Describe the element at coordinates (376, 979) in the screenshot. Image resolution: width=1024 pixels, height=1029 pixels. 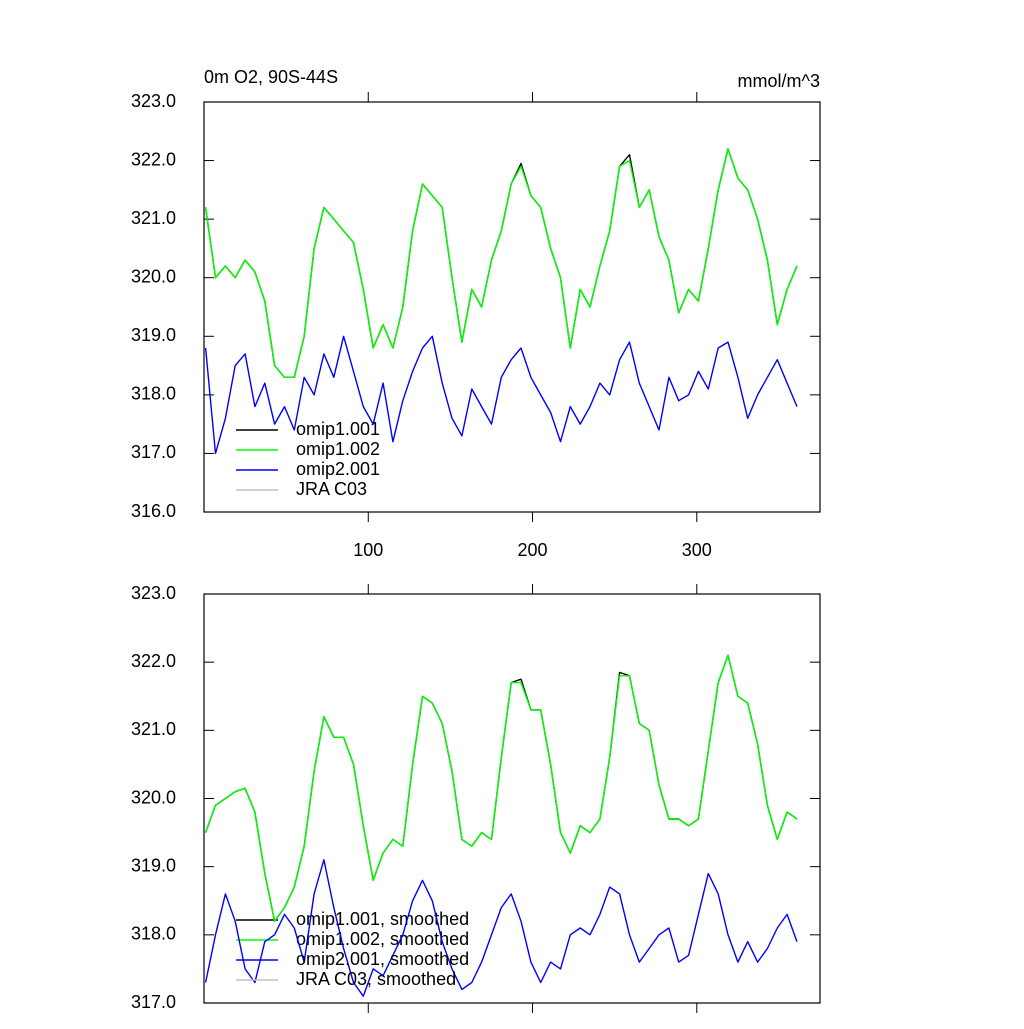
I see `legend-label: JRA C03, smoothed` at that location.